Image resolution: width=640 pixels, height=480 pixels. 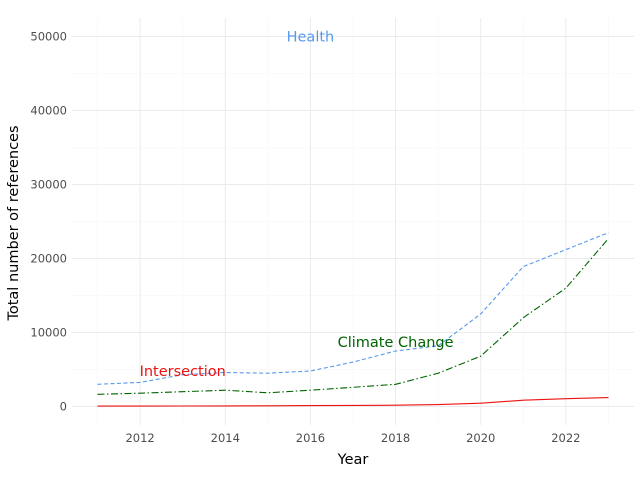 I want to click on x-tick-label: 2012, so click(x=139, y=438).